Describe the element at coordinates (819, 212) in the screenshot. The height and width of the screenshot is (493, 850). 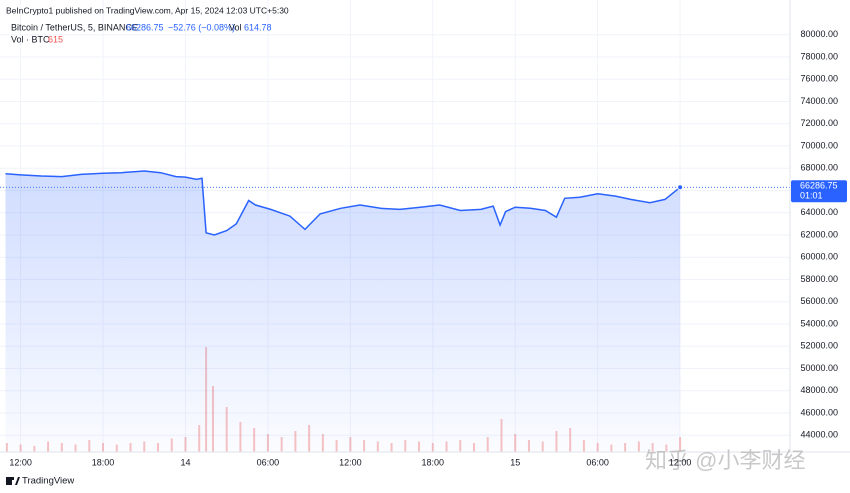
I see `y-tick-label: 64000.00` at that location.